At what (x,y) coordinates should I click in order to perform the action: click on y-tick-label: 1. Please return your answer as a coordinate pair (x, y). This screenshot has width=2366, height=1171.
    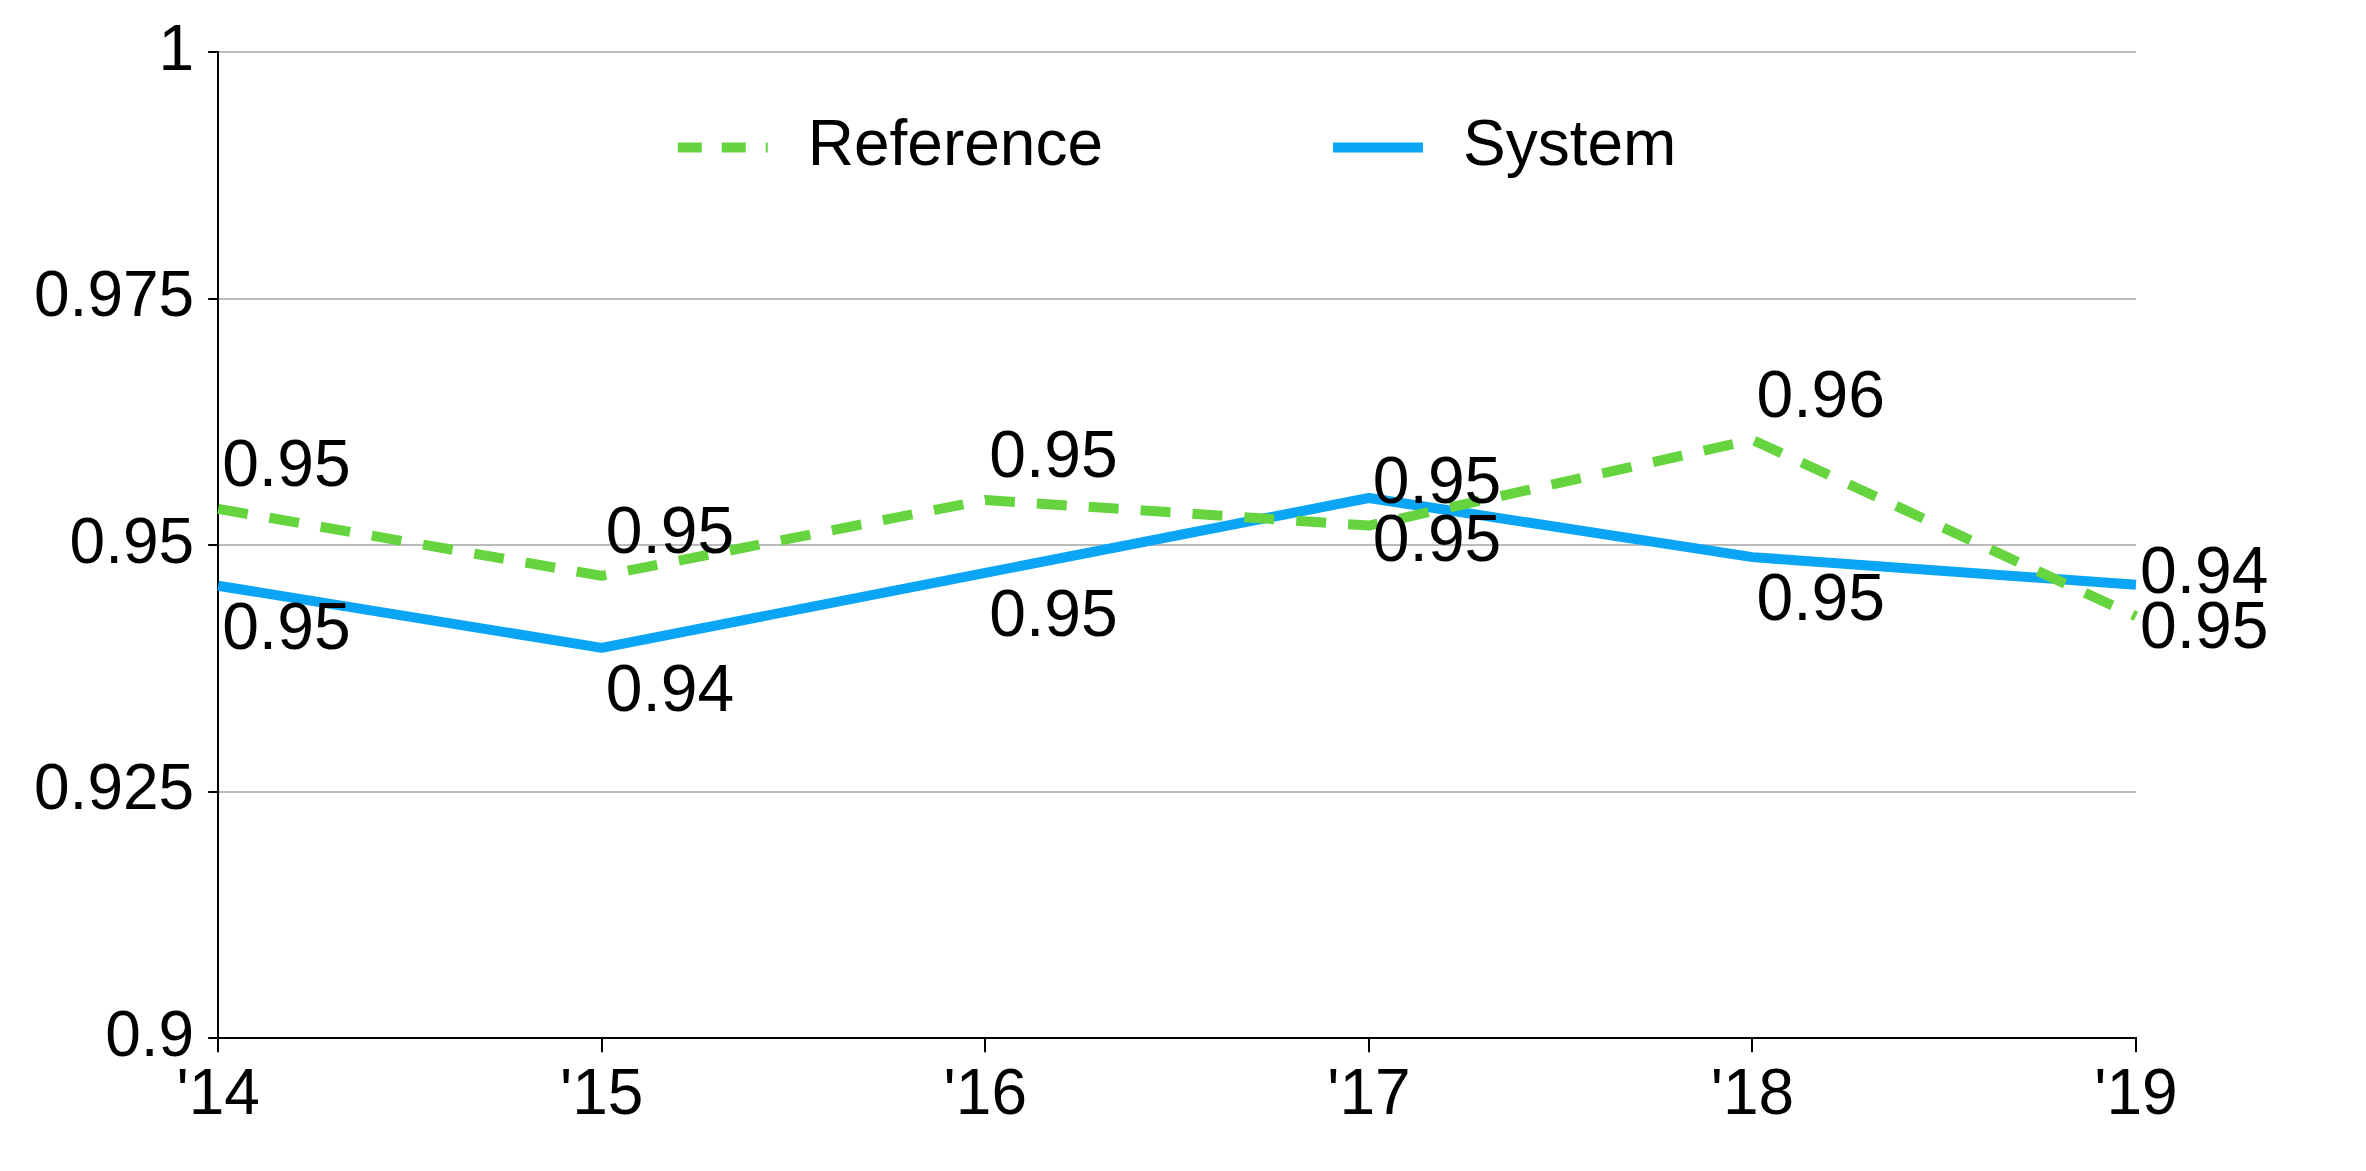
    Looking at the image, I should click on (176, 48).